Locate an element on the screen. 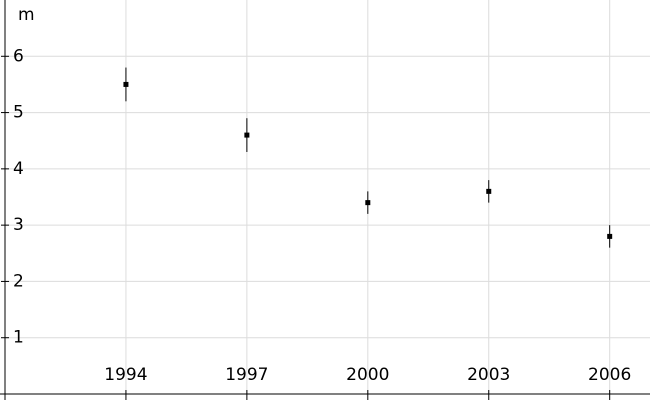  y-tick-label: 3 is located at coordinates (18, 225).